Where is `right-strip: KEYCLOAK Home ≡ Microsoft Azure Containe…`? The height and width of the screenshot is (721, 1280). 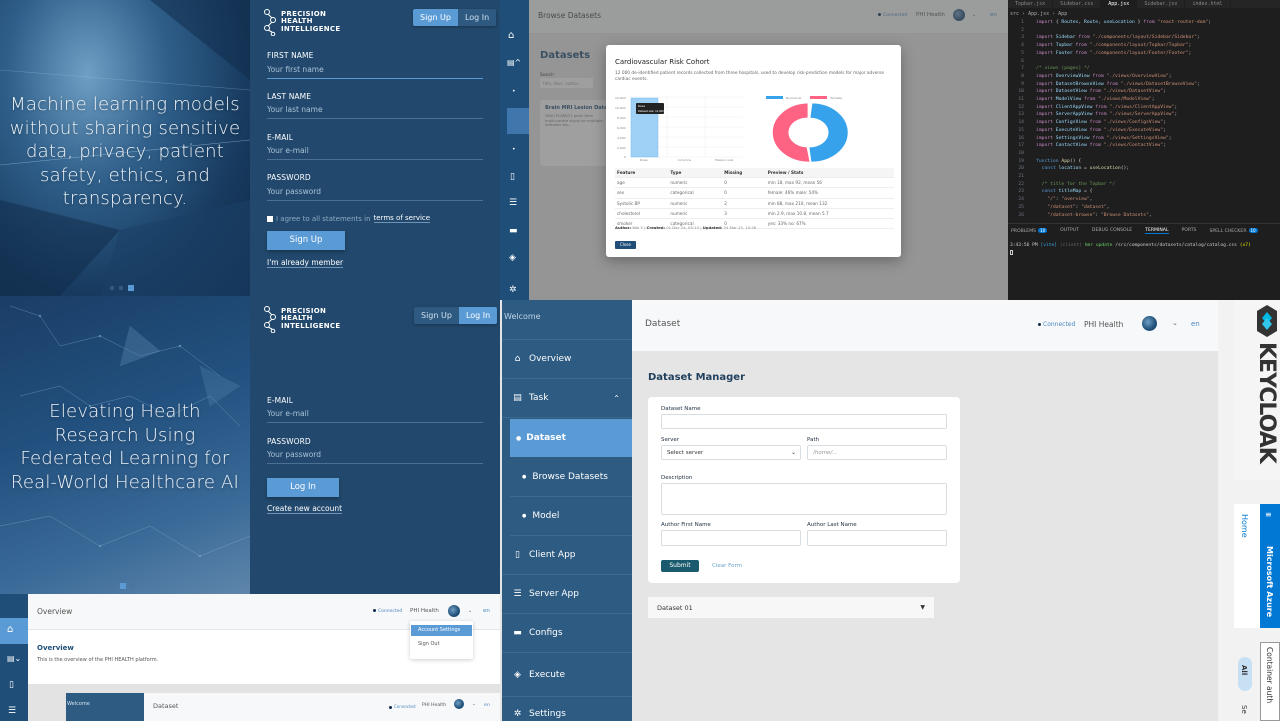
right-strip: KEYCLOAK Home ≡ Microsoft Azure Containe… is located at coordinates (1249, 510).